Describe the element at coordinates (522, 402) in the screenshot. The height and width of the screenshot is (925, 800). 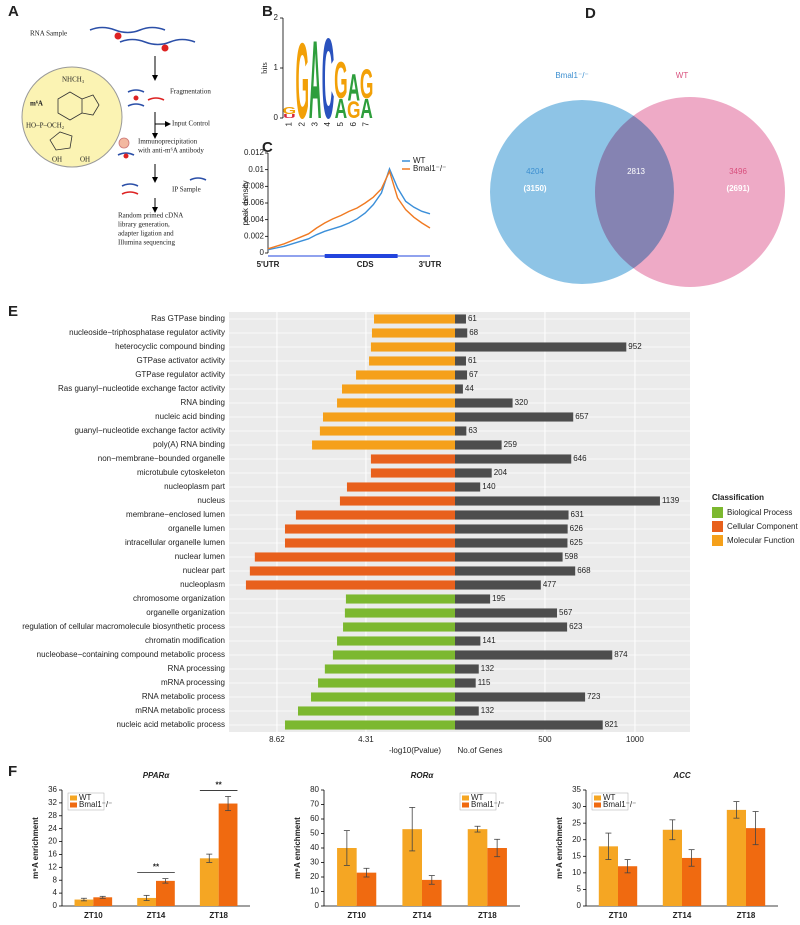
I see `value-label: 320` at that location.